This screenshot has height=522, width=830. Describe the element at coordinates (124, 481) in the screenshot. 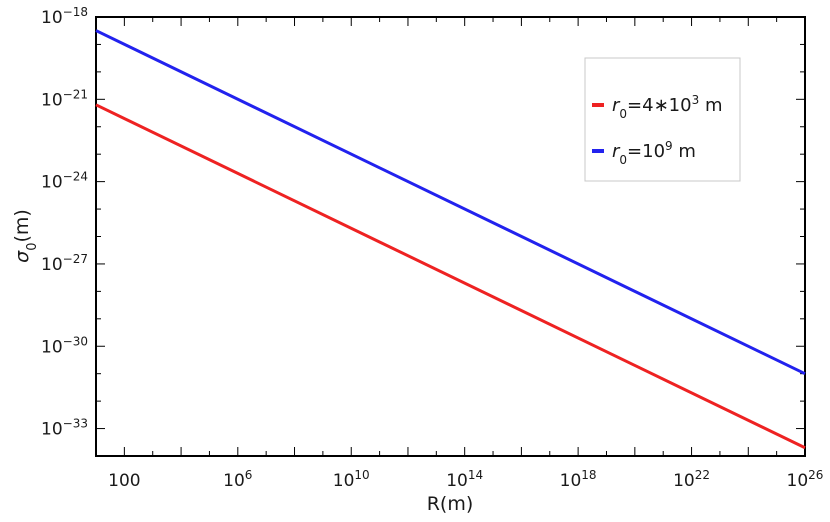

I see `x-tick-label: 100` at that location.